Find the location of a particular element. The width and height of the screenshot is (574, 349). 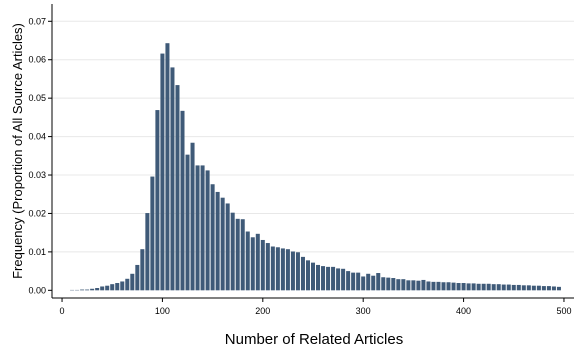

y-tick-label: 0.03 is located at coordinates (37, 175).